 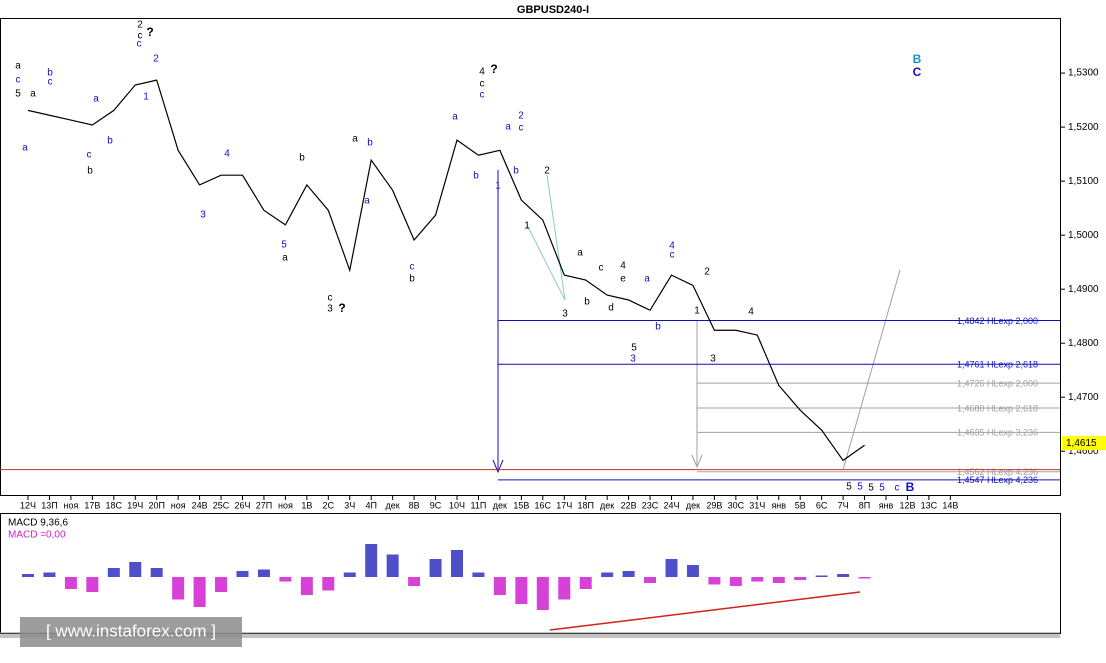 What do you see at coordinates (543, 505) in the screenshot?
I see `x-tick-label: 16С` at bounding box center [543, 505].